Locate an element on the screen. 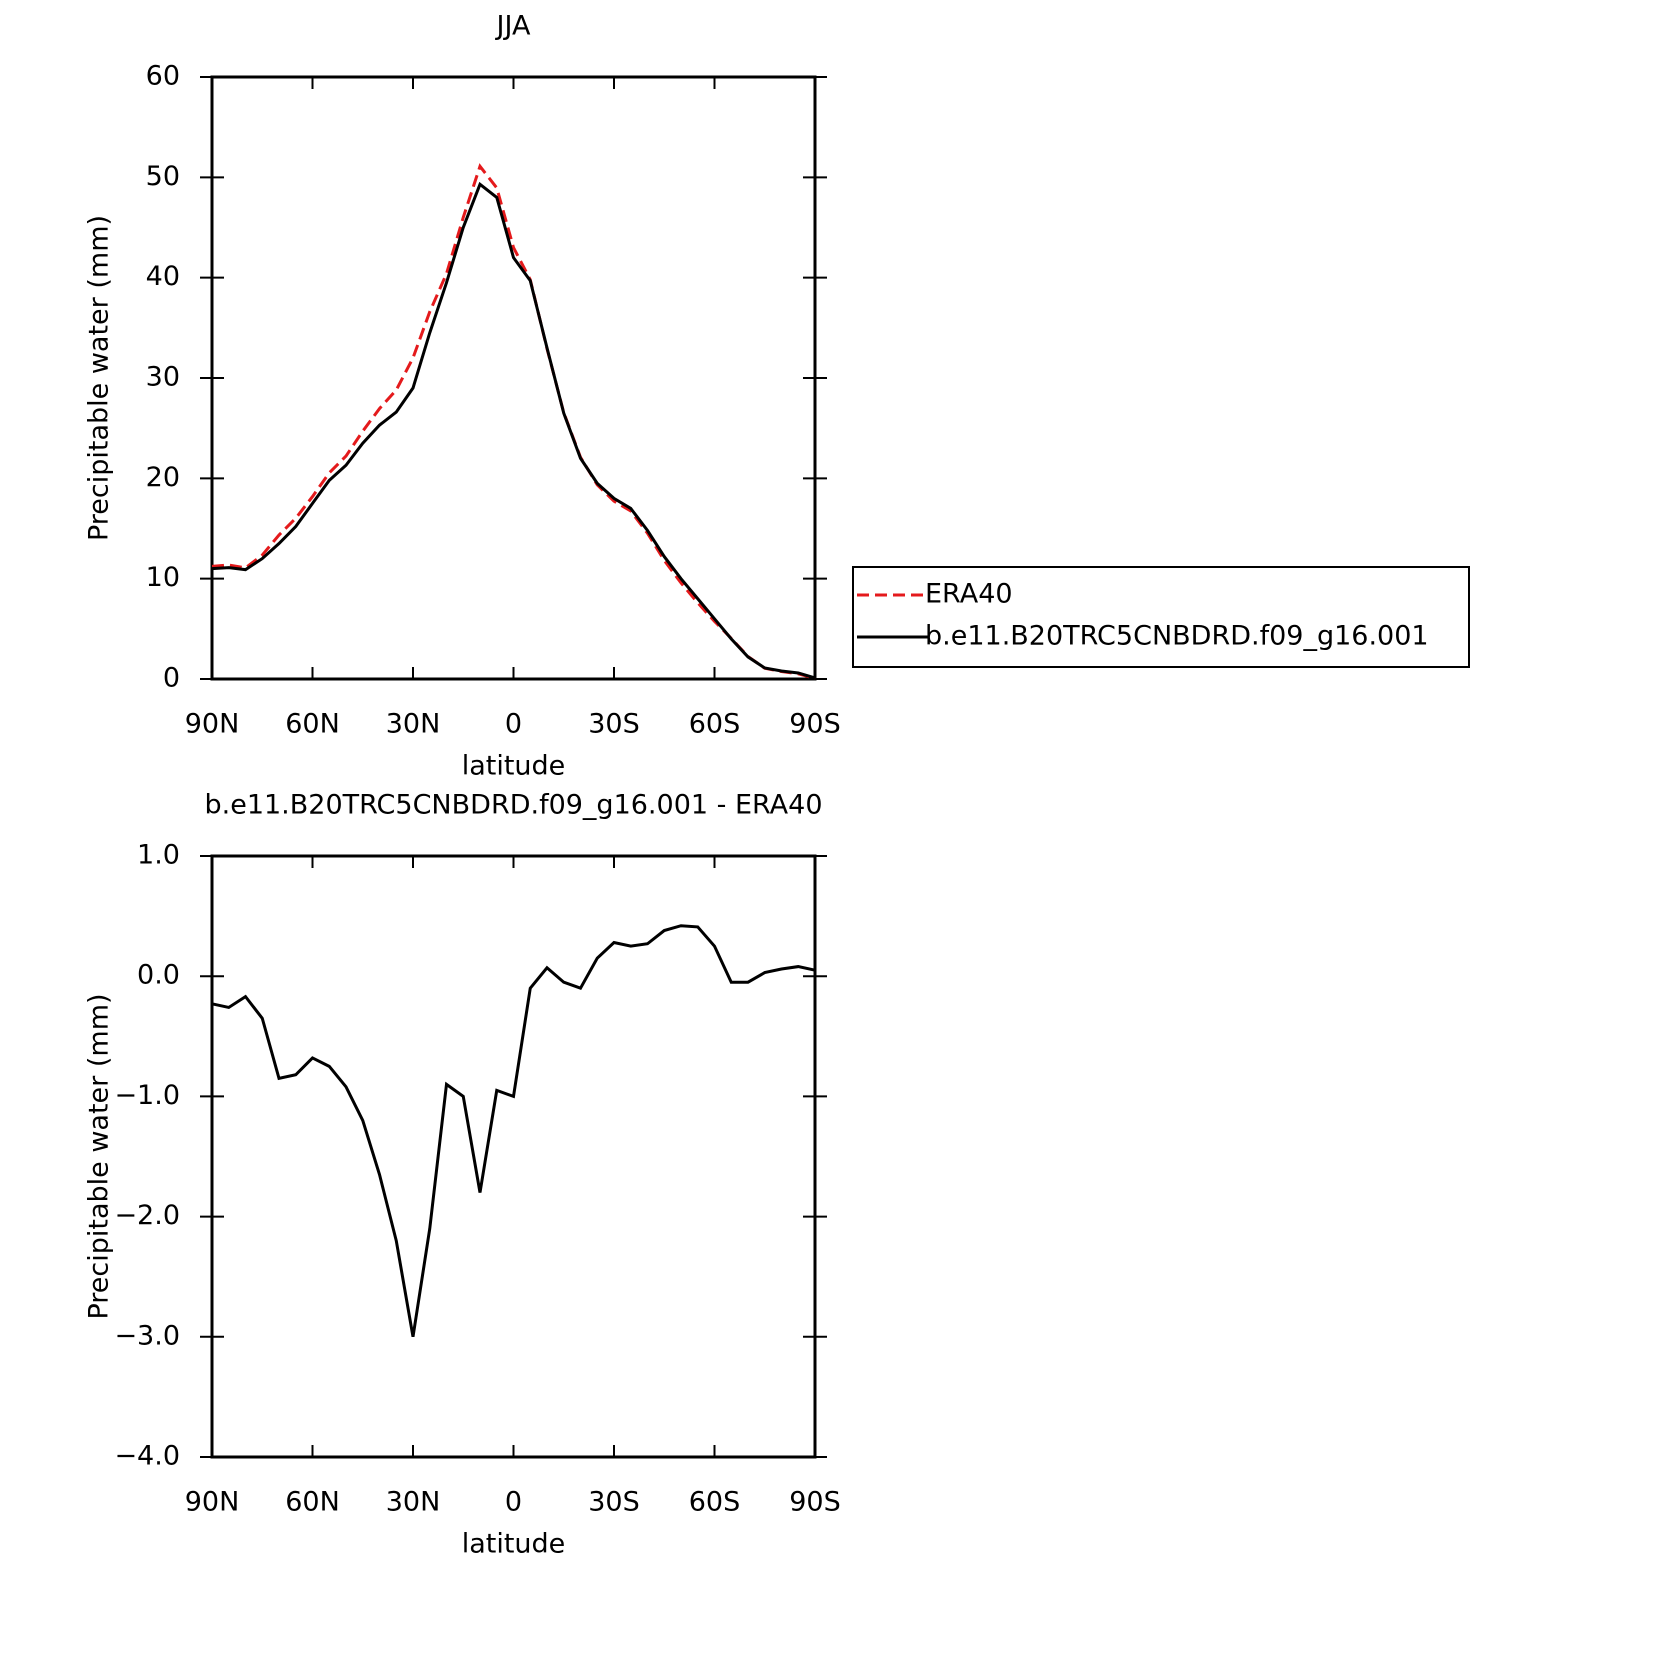 This screenshot has height=1675, width=1677. y-tick-label: 60 is located at coordinates (163, 76).